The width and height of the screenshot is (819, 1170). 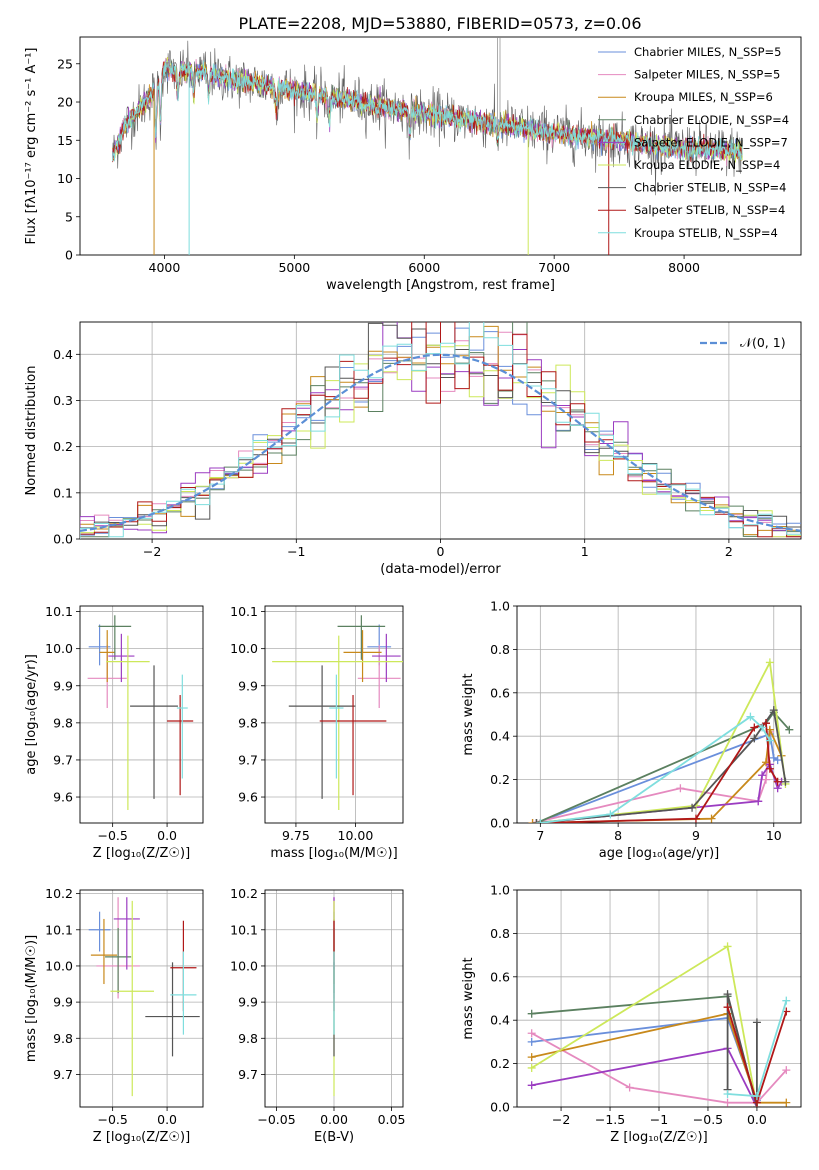 What do you see at coordinates (65, 178) in the screenshot?
I see `y-tick-label: 10` at bounding box center [65, 178].